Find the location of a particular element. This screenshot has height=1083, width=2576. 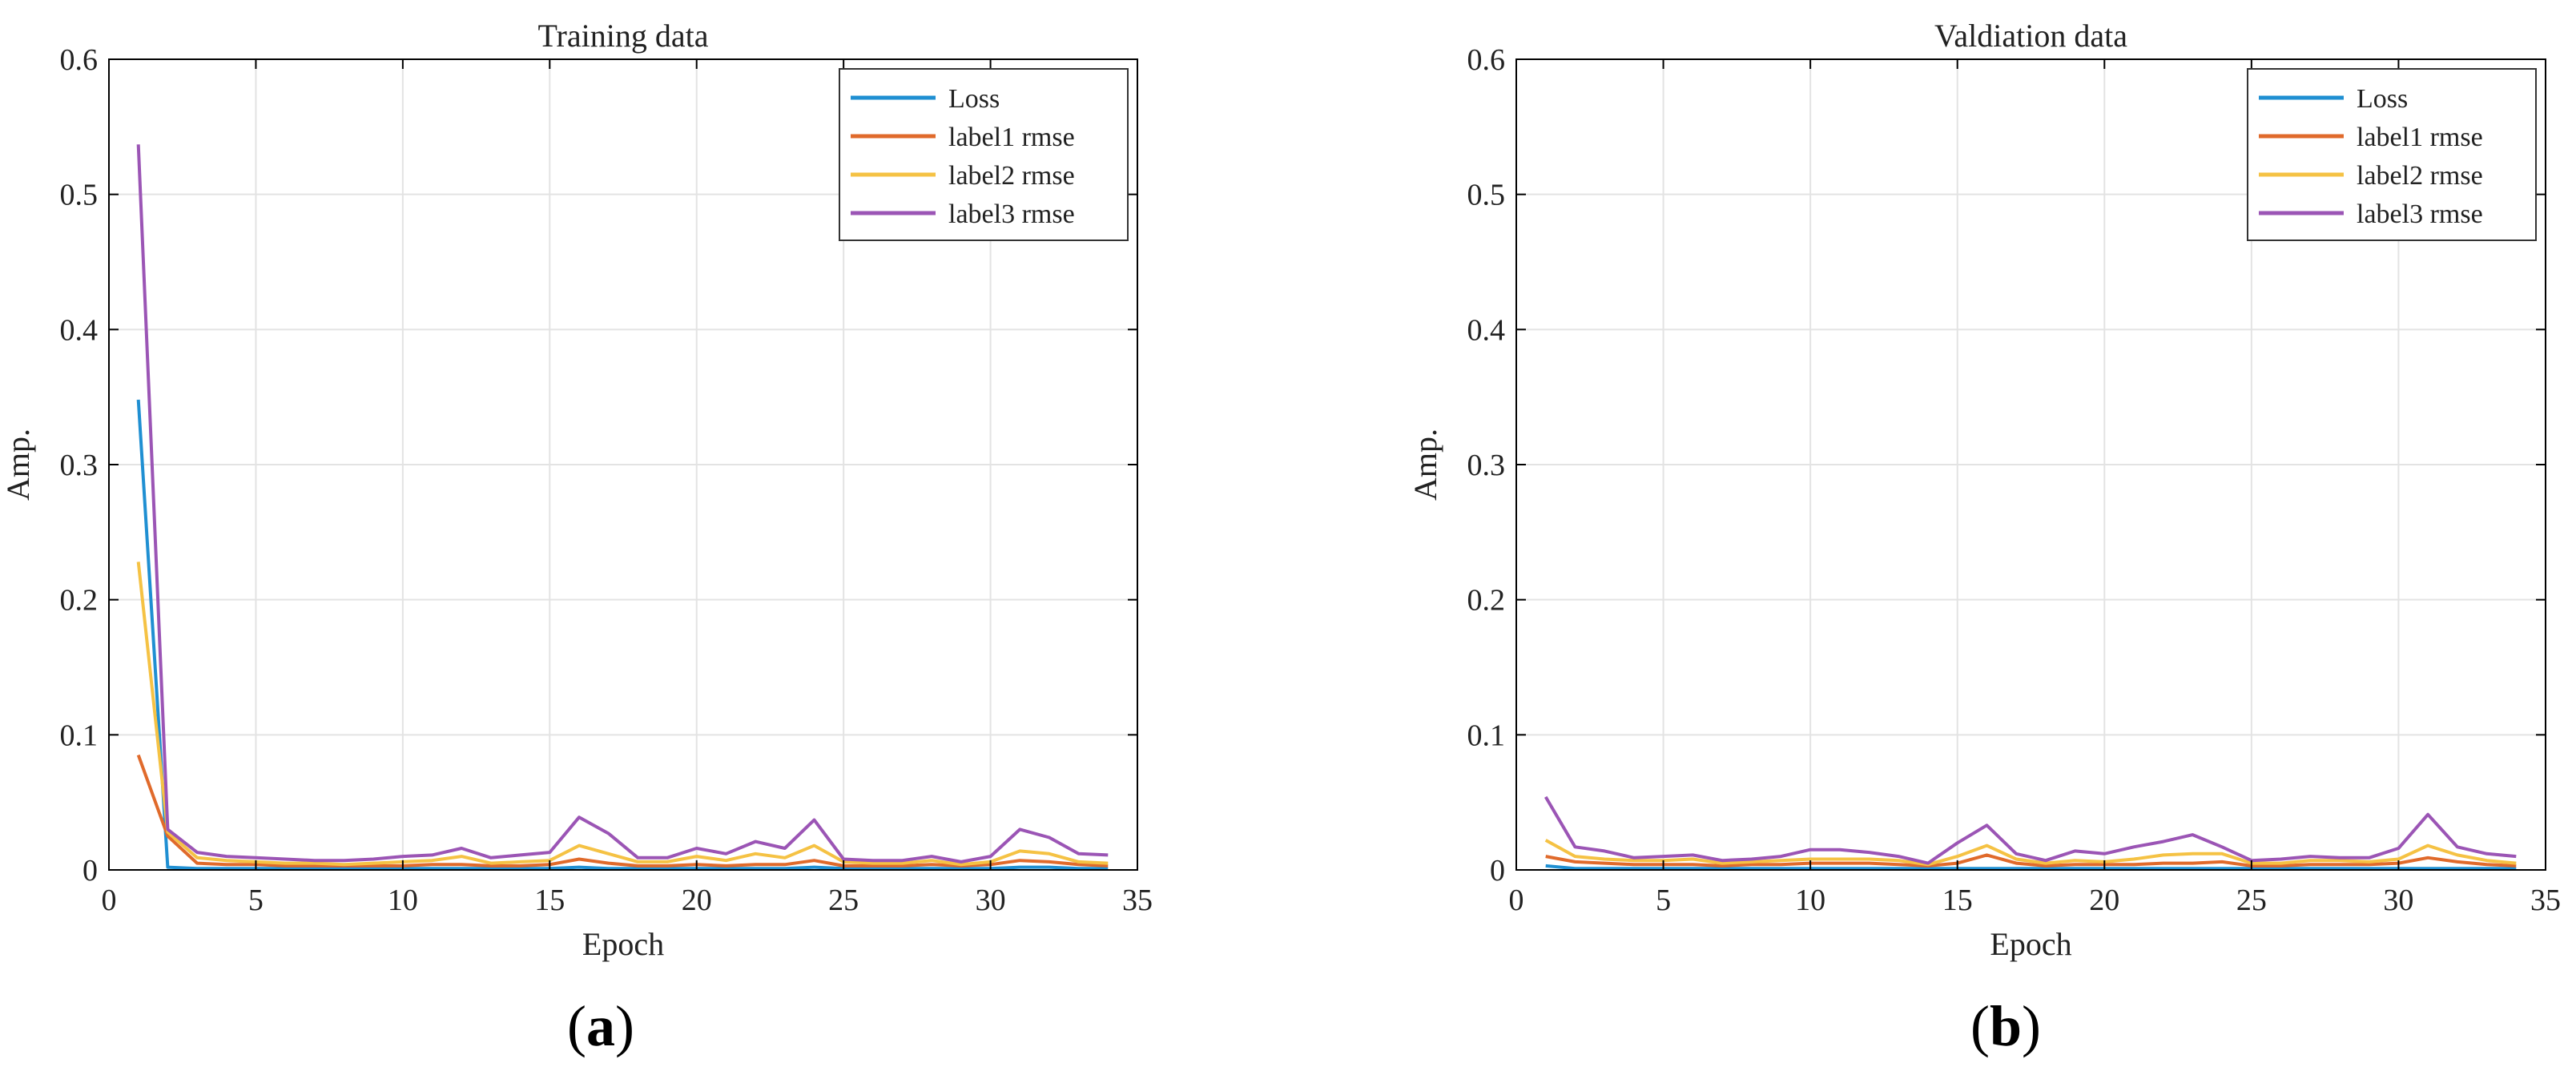

panel-caption-b-letter: b is located at coordinates (2006, 1026).